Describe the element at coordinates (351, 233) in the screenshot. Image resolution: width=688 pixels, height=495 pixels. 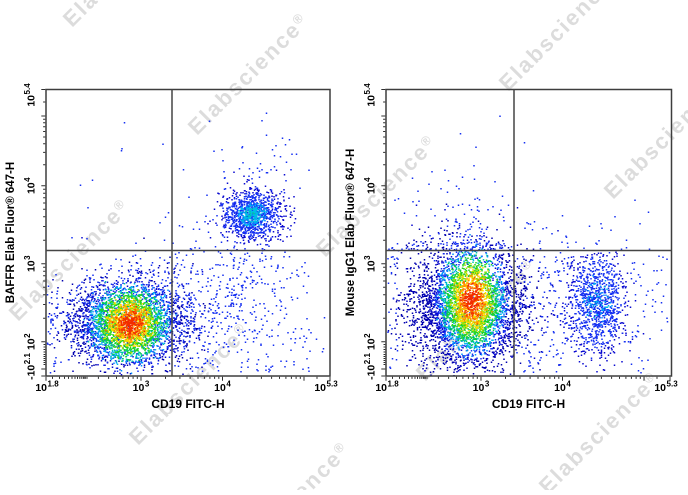
I see `svg-text: Mouse IgG1 Elab Fluor® 647-H` at that location.